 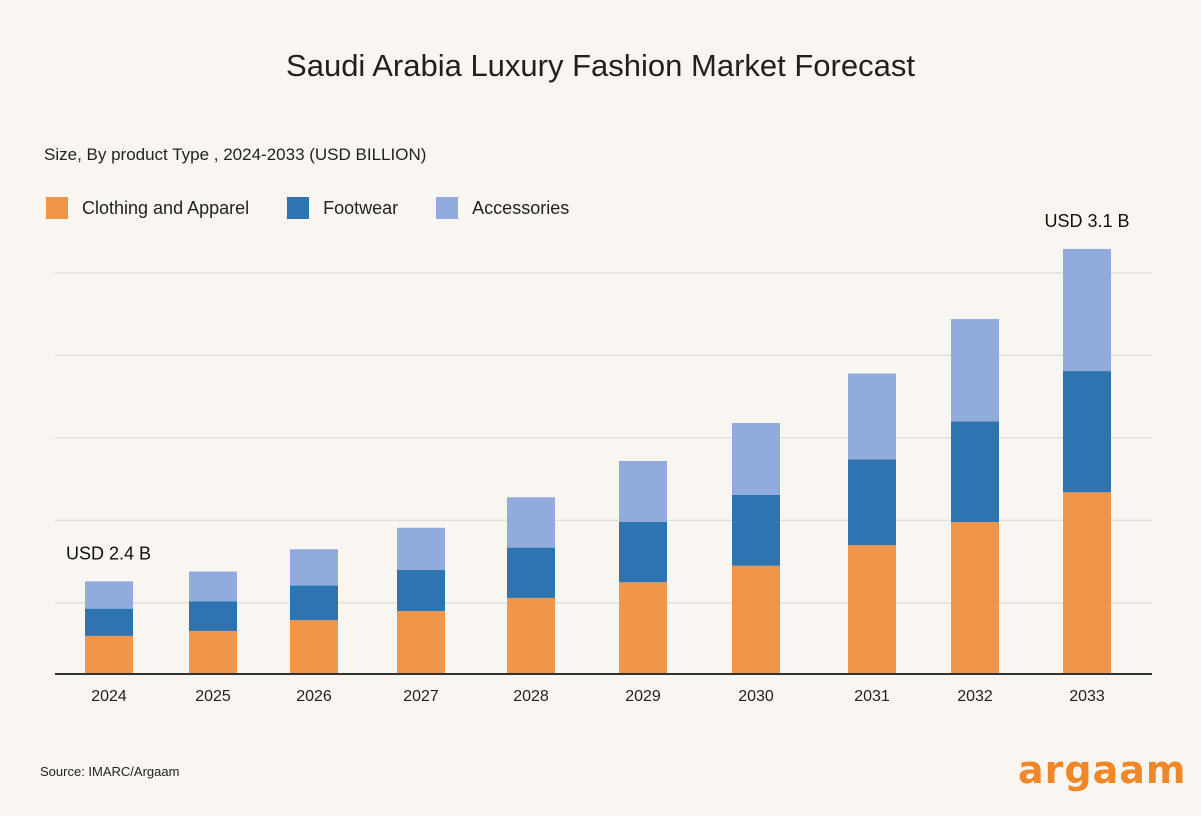 I want to click on total-annotation: USD 3.1 B, so click(x=1086, y=221).